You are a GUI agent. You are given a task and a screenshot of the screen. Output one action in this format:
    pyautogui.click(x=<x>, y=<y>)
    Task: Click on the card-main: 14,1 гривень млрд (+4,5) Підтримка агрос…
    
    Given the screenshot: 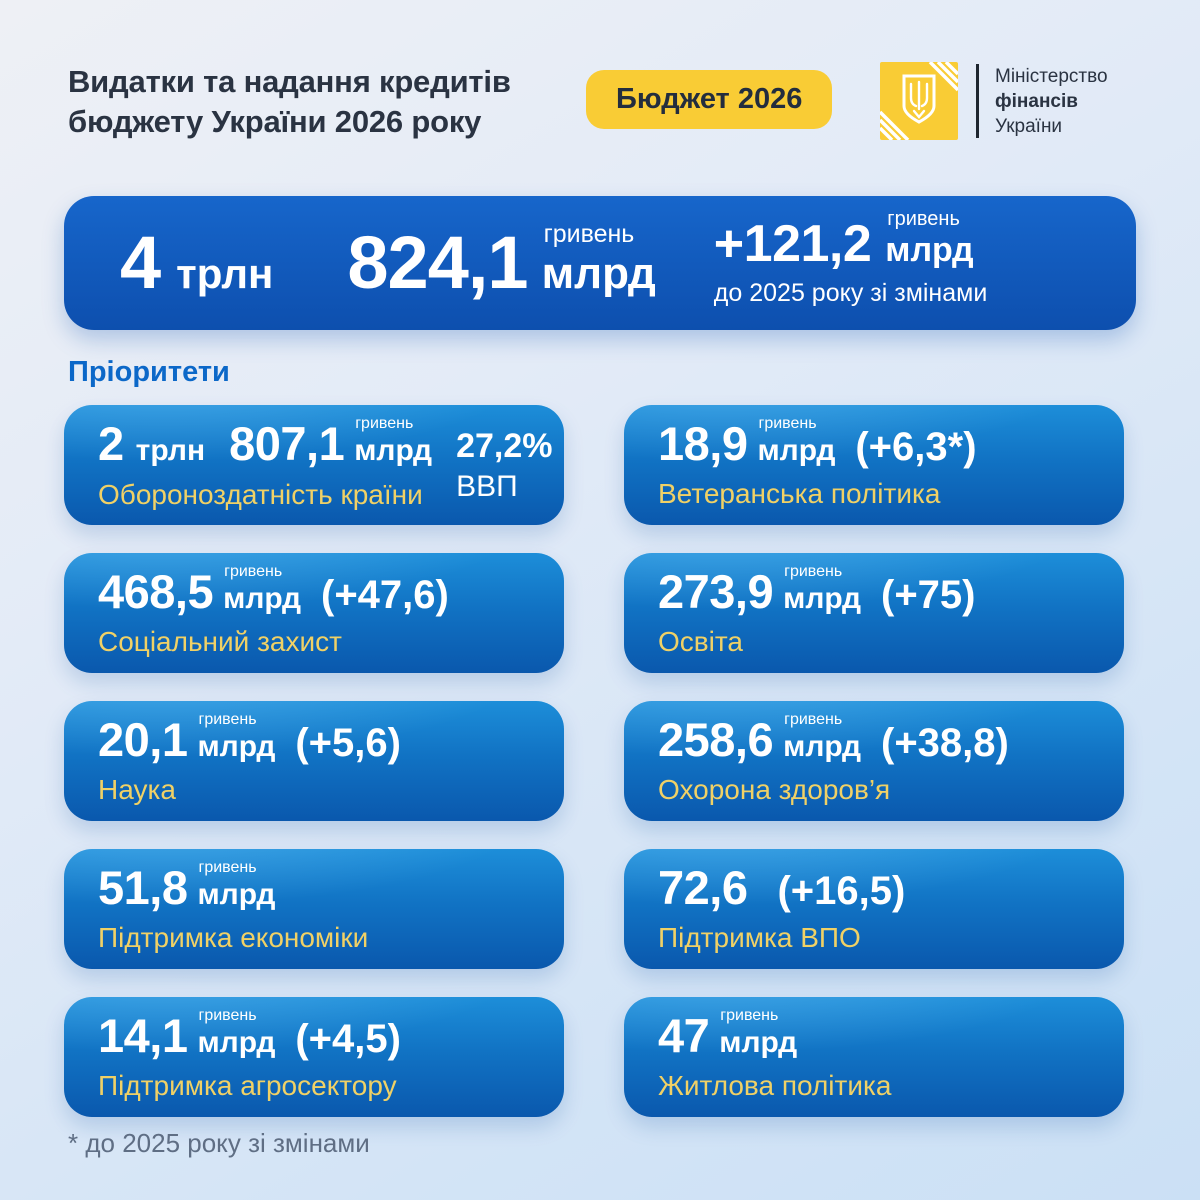 What is the action you would take?
    pyautogui.click(x=249, y=1055)
    